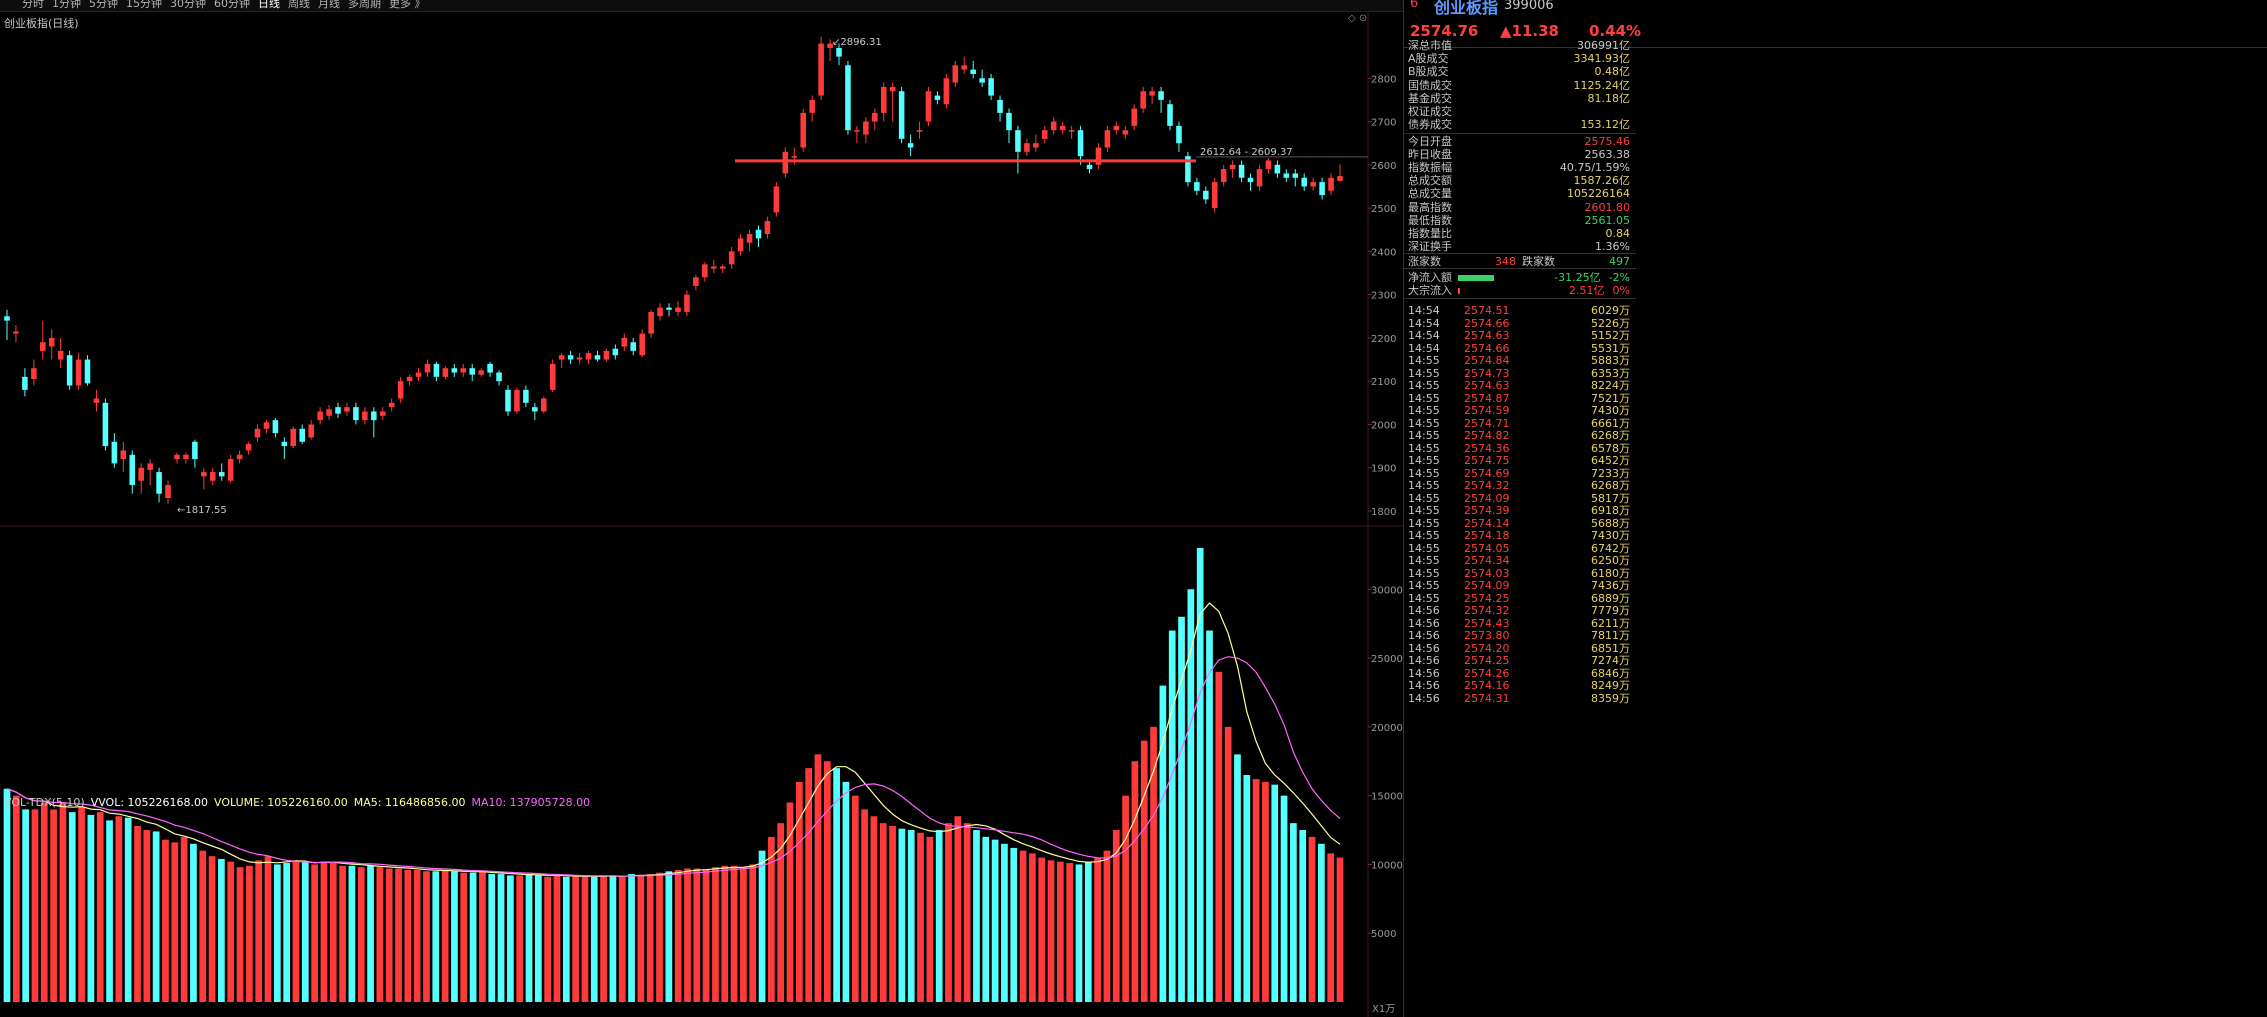 This screenshot has height=1017, width=2267. I want to click on tick-row: 14:55 2574.82 6268万, so click(1520, 436).